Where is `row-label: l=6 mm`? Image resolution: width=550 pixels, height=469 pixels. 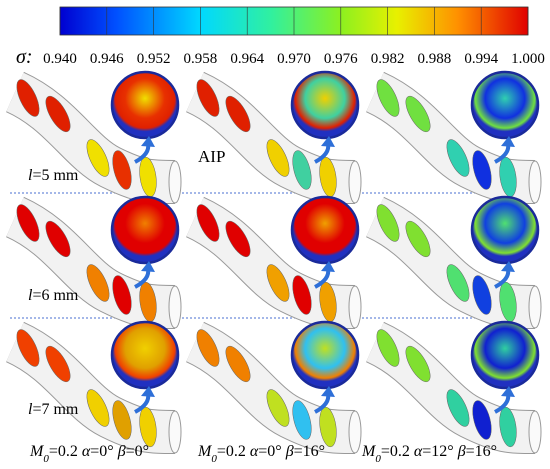 row-label: l=6 mm is located at coordinates (53, 295).